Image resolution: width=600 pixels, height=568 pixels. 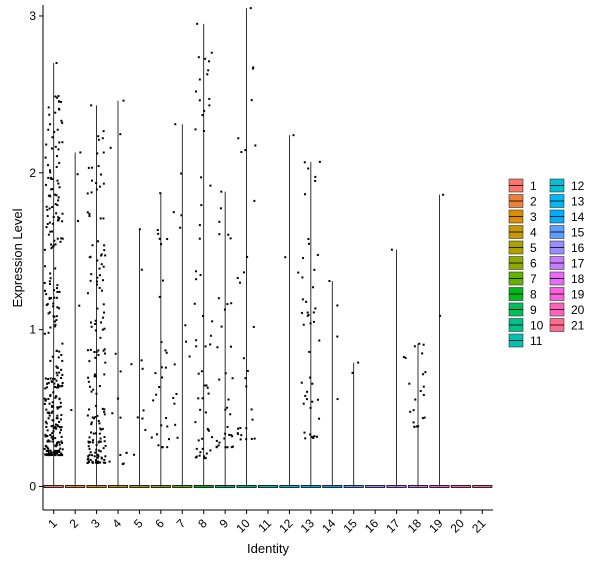 What do you see at coordinates (578, 248) in the screenshot?
I see `legend-label: 16` at bounding box center [578, 248].